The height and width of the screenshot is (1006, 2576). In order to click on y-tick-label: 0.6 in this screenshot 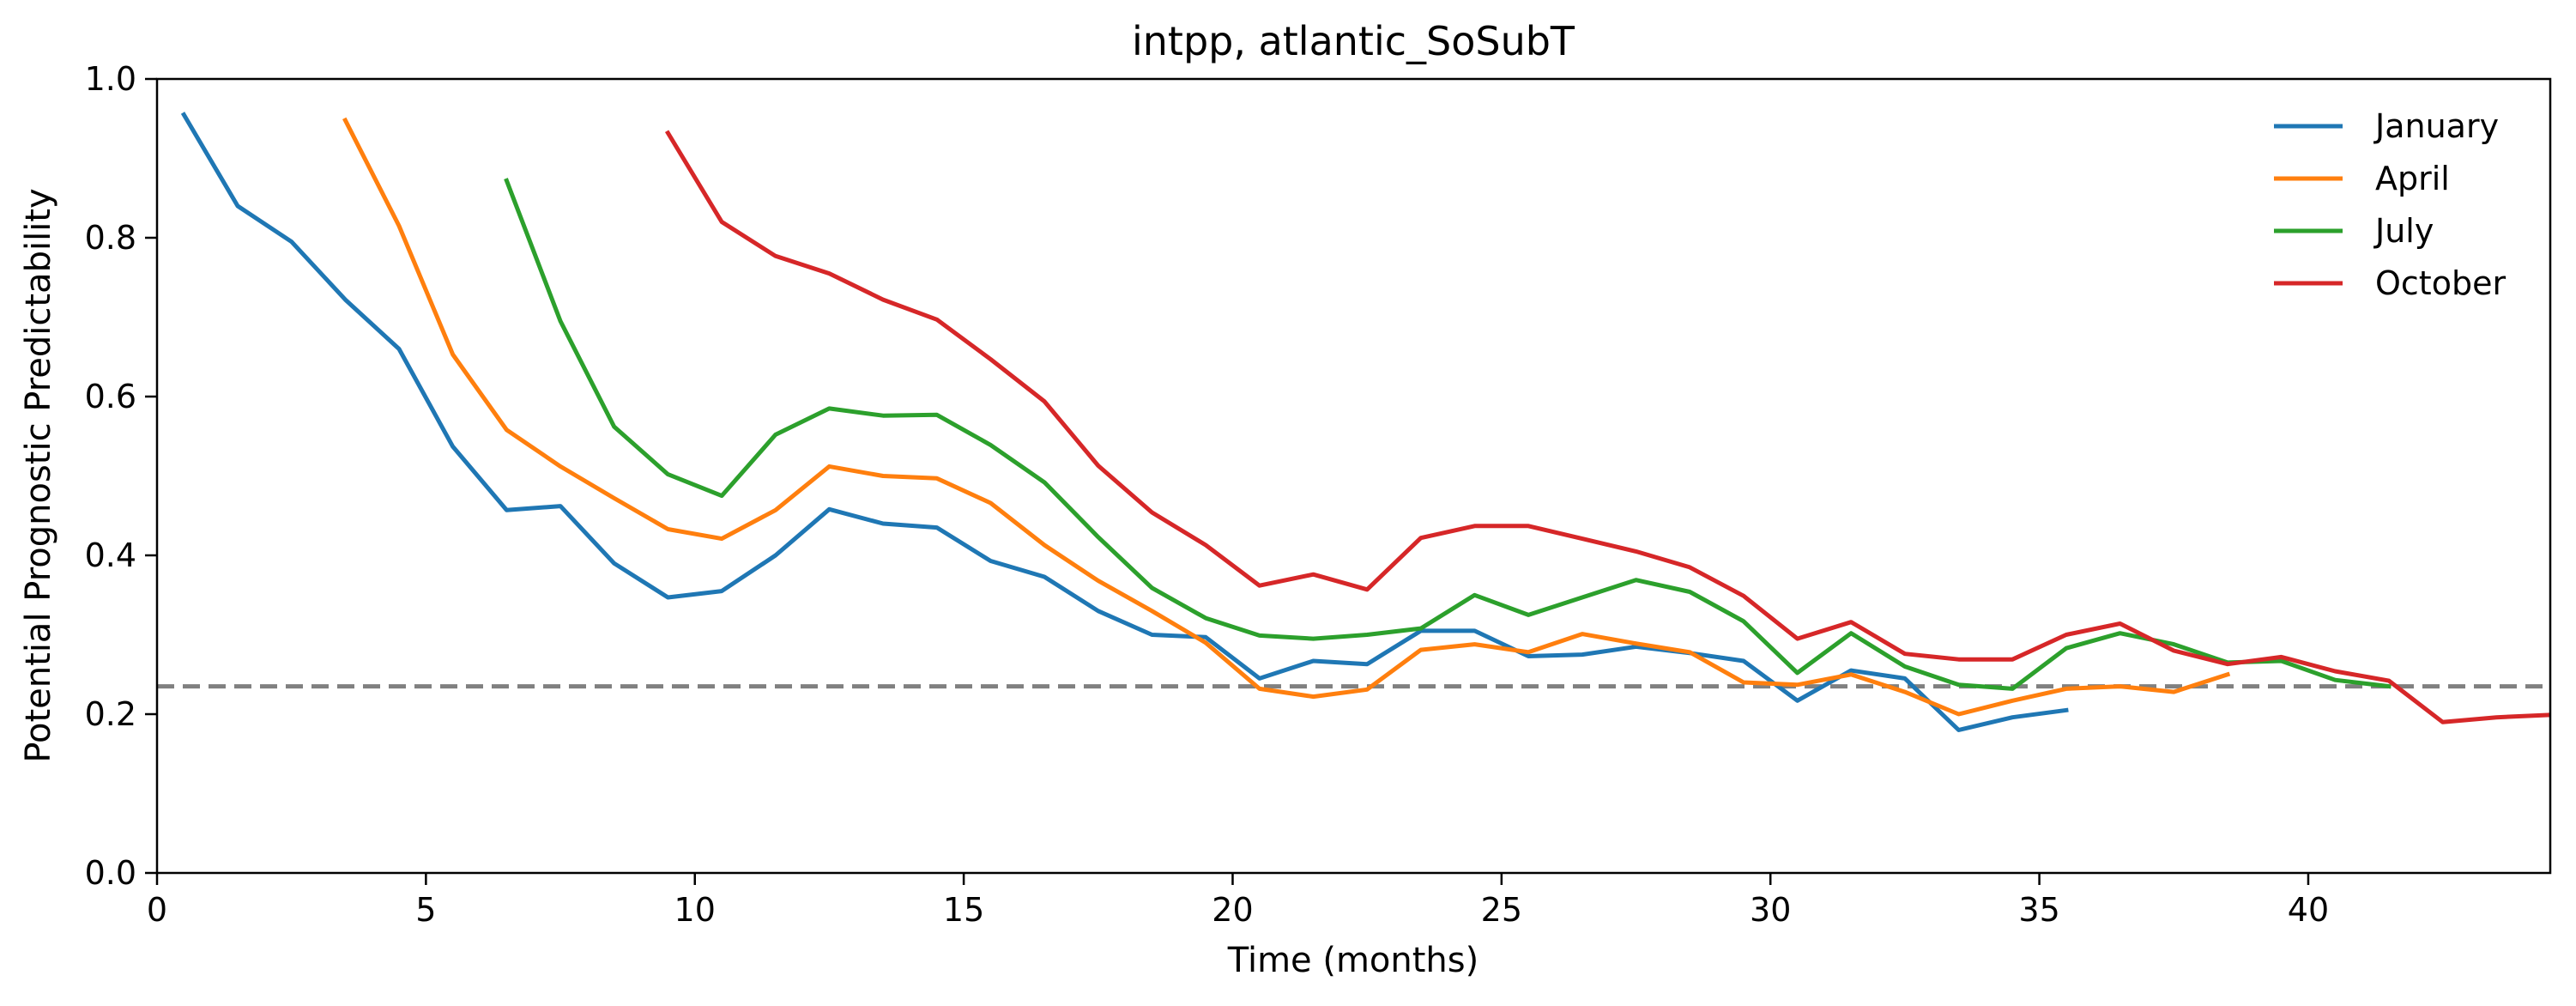, I will do `click(110, 396)`.